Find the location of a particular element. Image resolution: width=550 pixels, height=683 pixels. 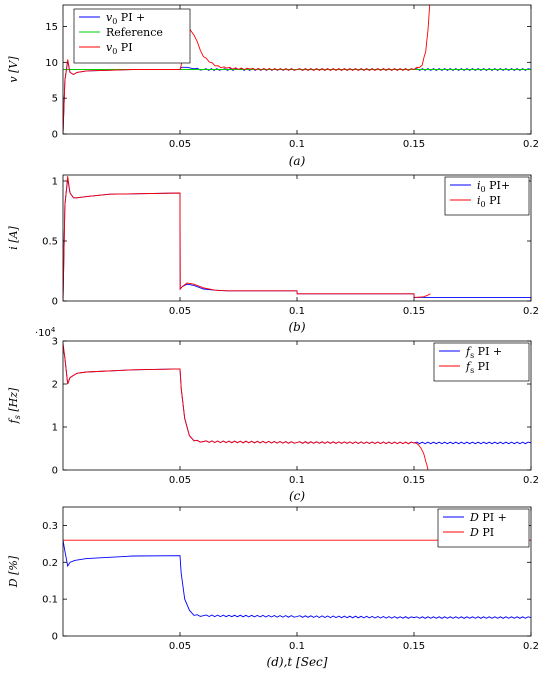

legend-label: i0 PI+ is located at coordinates (493, 186).